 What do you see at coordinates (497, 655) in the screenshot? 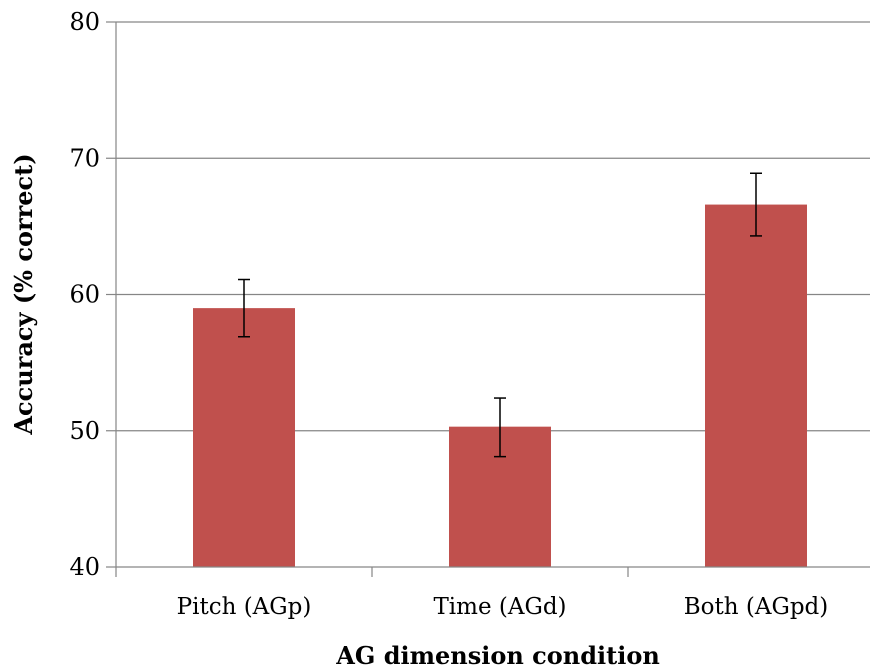
I see `x-axis-title: AG dimension condition` at bounding box center [497, 655].